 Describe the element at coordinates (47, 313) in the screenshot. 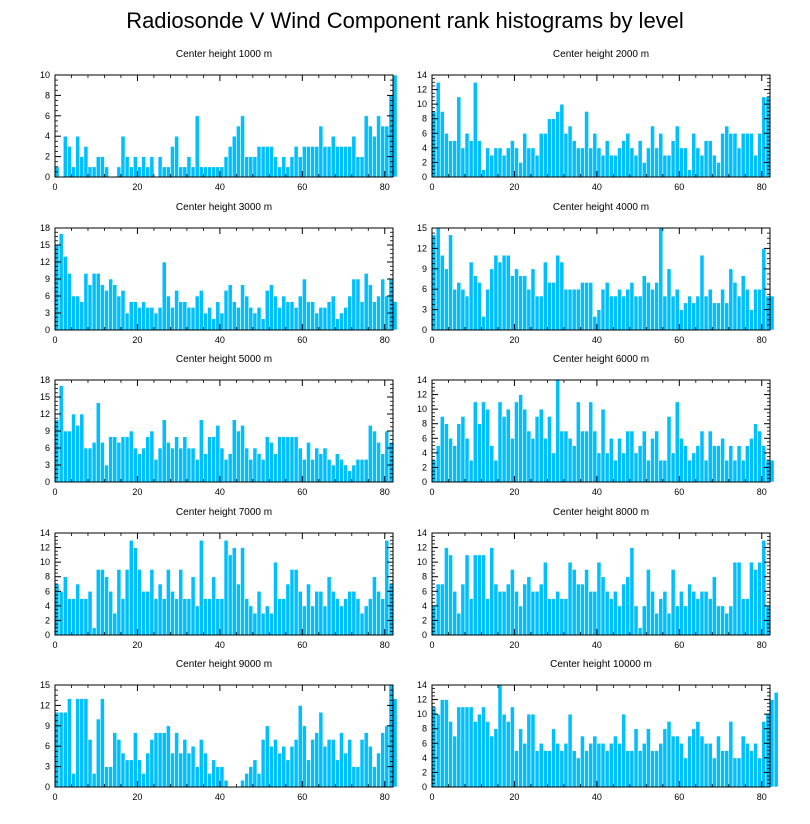

I see `y-tick-label: 3` at that location.